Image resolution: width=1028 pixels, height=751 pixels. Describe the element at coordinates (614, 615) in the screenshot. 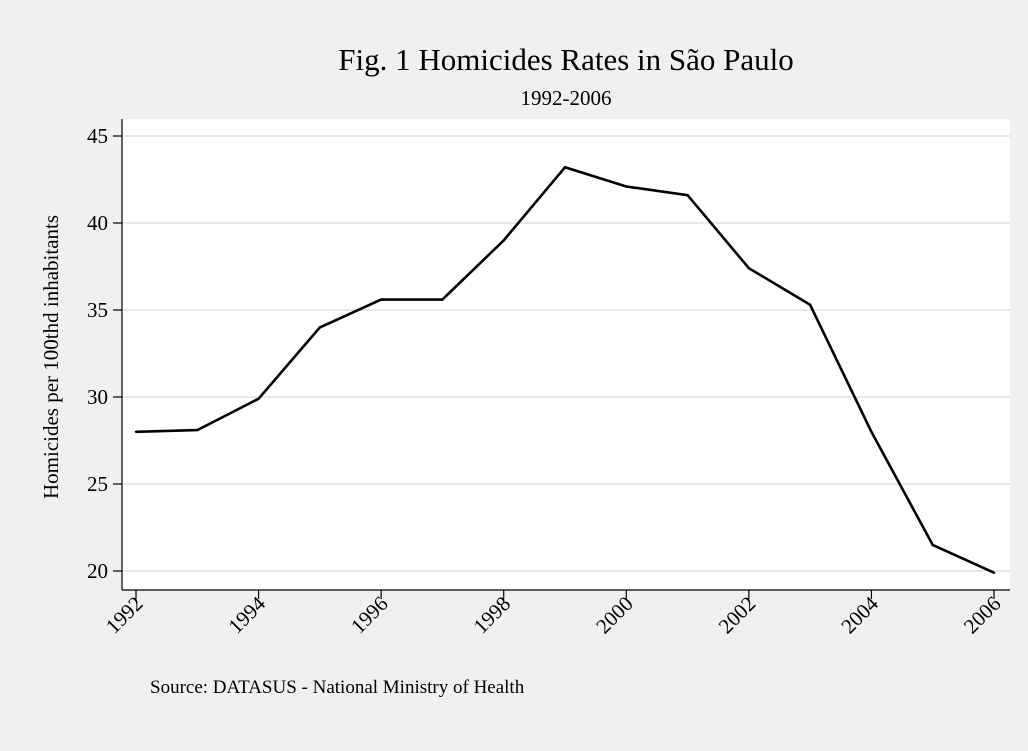

I see `x-tick-label: 2000` at that location.